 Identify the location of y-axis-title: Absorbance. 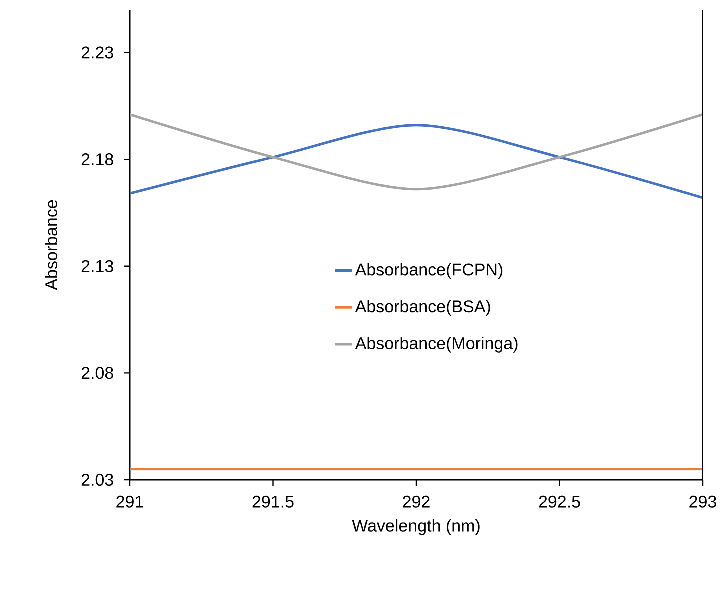
(51, 245).